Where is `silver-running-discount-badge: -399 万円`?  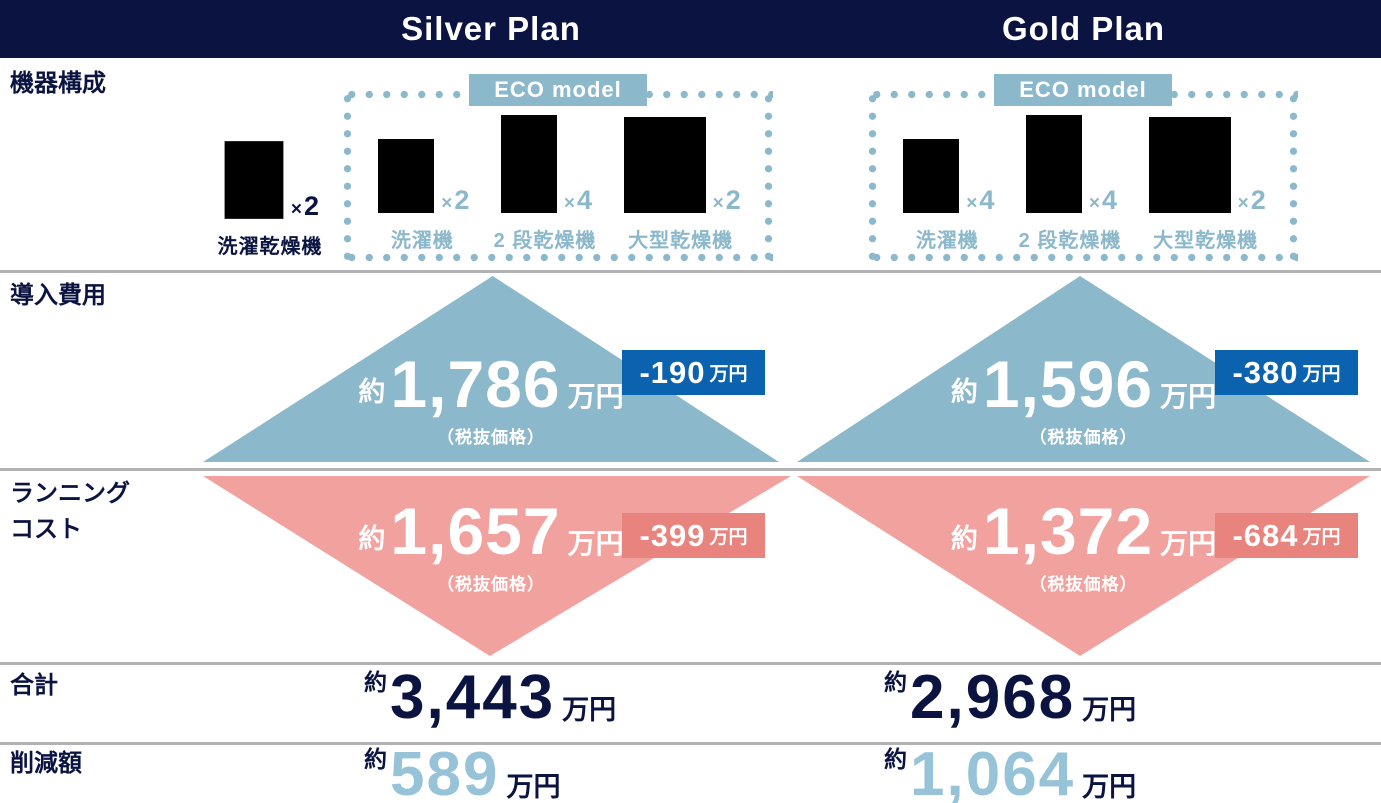
silver-running-discount-badge: -399 万円 is located at coordinates (693, 535).